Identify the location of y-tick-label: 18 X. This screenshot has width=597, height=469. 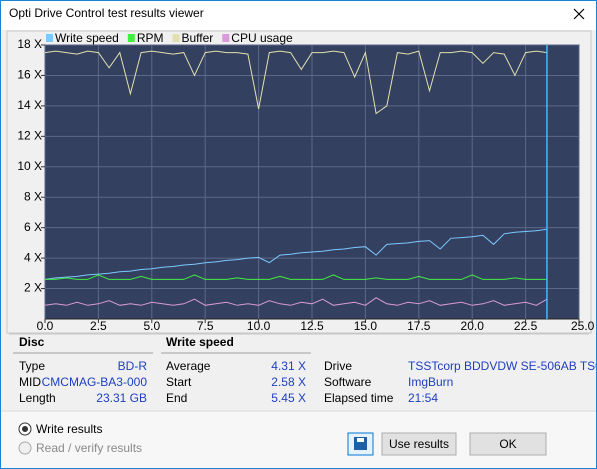
(29, 44).